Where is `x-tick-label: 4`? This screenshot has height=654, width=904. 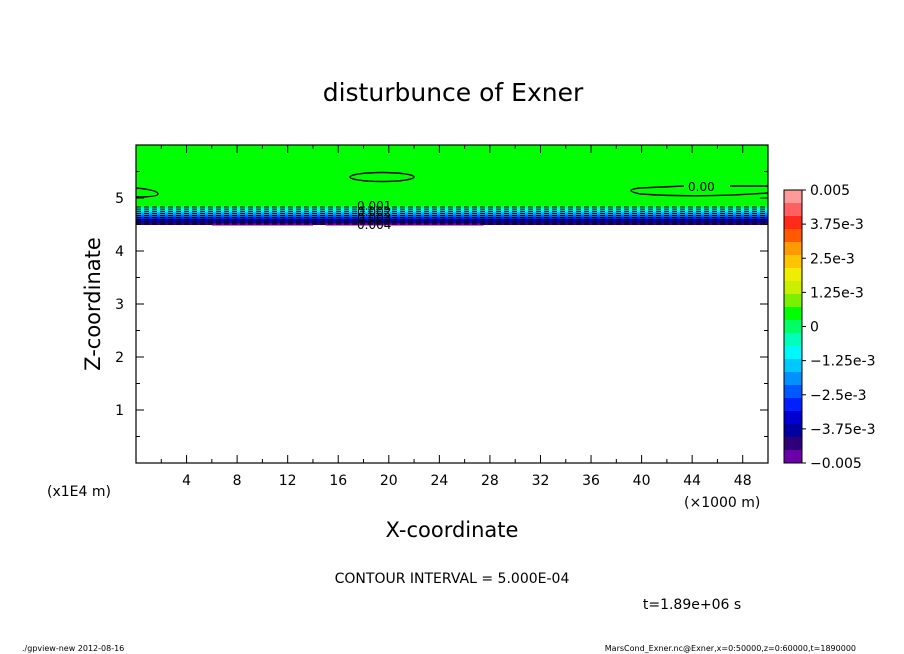 x-tick-label: 4 is located at coordinates (186, 481).